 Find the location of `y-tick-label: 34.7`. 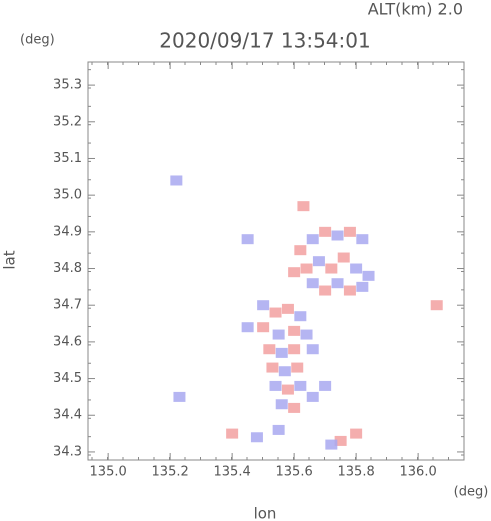

y-tick-label: 34.7 is located at coordinates (67, 305).